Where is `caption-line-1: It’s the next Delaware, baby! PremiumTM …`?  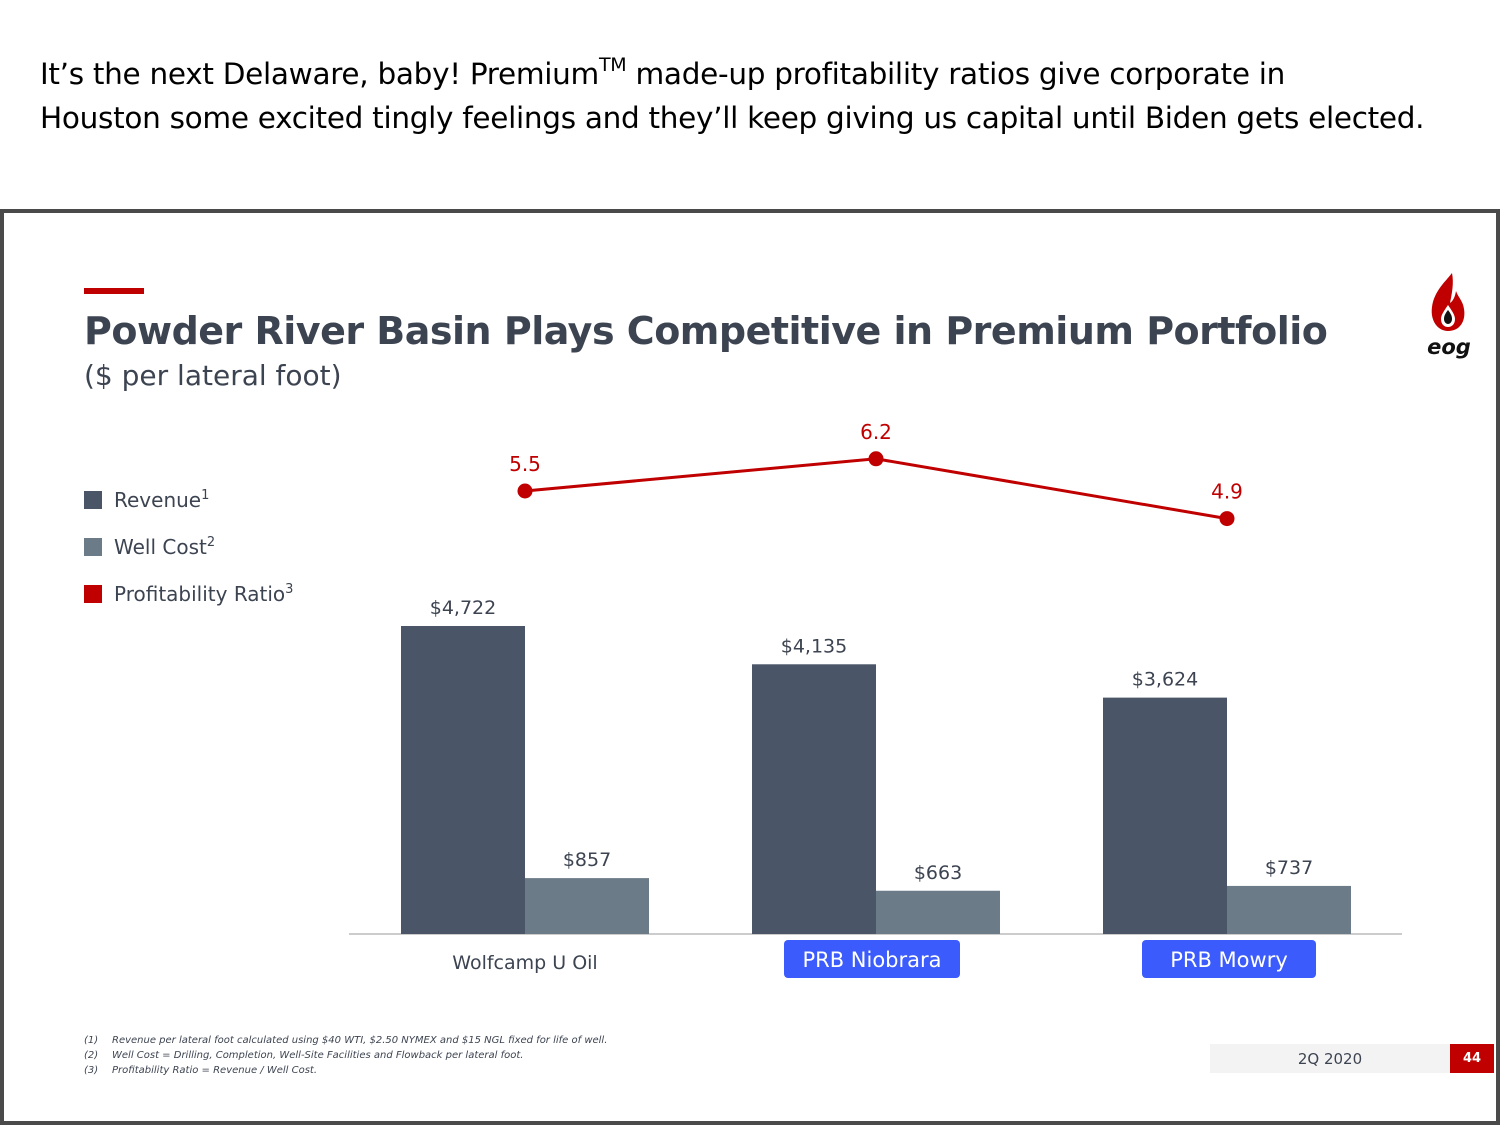
caption-line-1: It’s the next Delaware, baby! PremiumTM … is located at coordinates (765, 74).